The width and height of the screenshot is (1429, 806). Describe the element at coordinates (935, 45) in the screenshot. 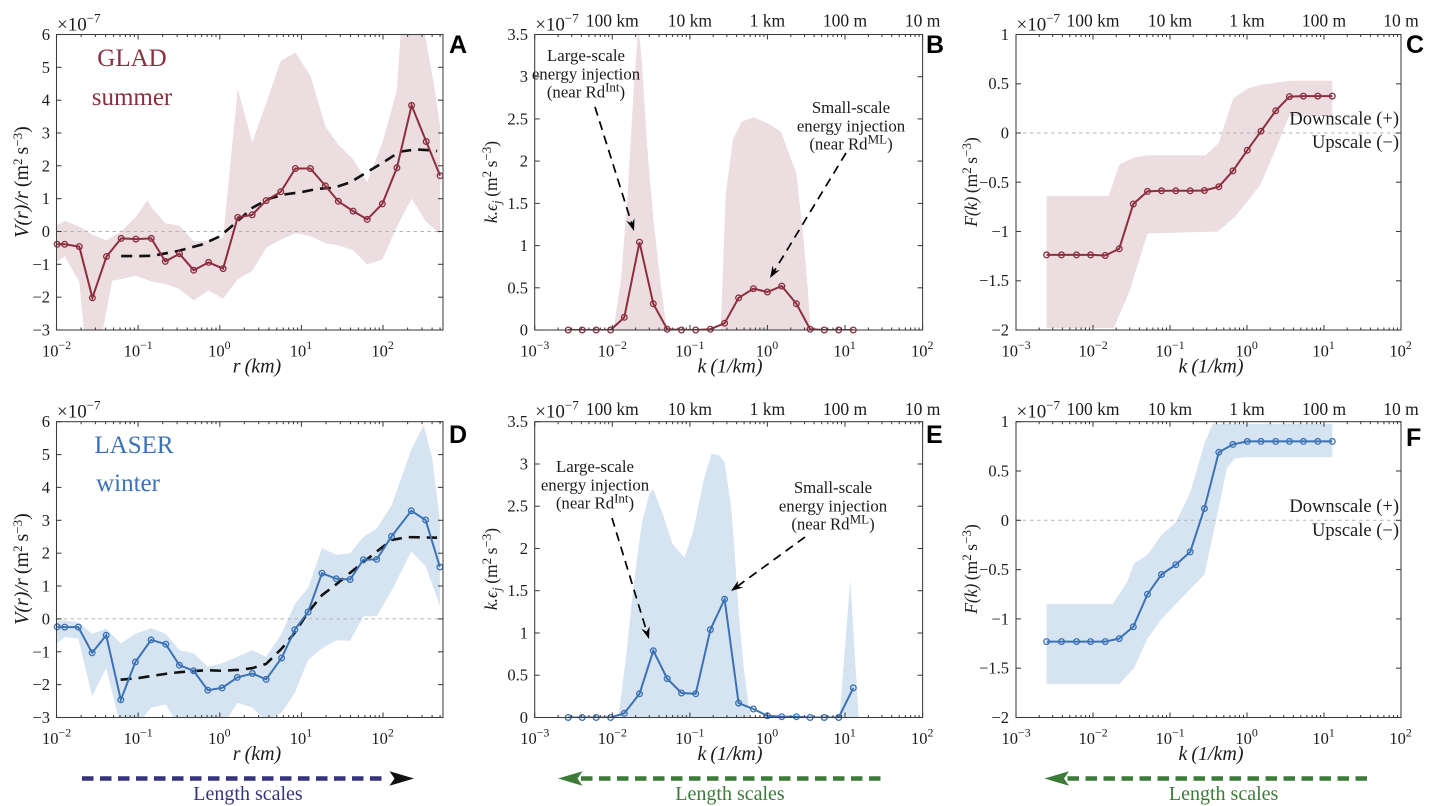

I see `svg-text: B` at that location.